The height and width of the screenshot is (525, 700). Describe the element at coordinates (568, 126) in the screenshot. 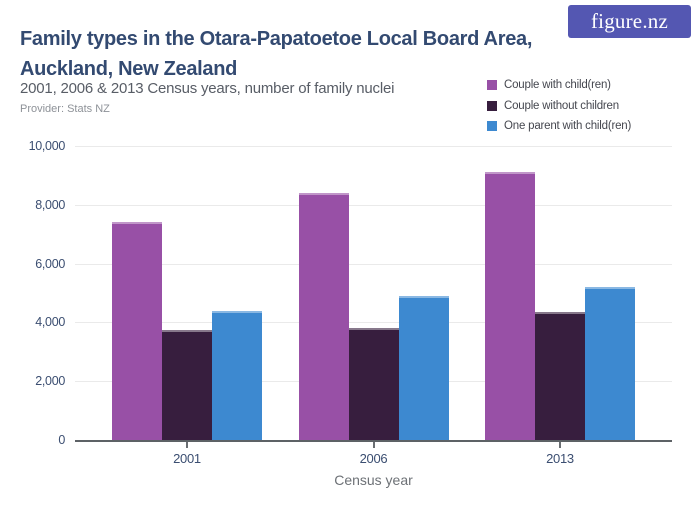

I see `legend-label: One parent with child(ren)` at that location.